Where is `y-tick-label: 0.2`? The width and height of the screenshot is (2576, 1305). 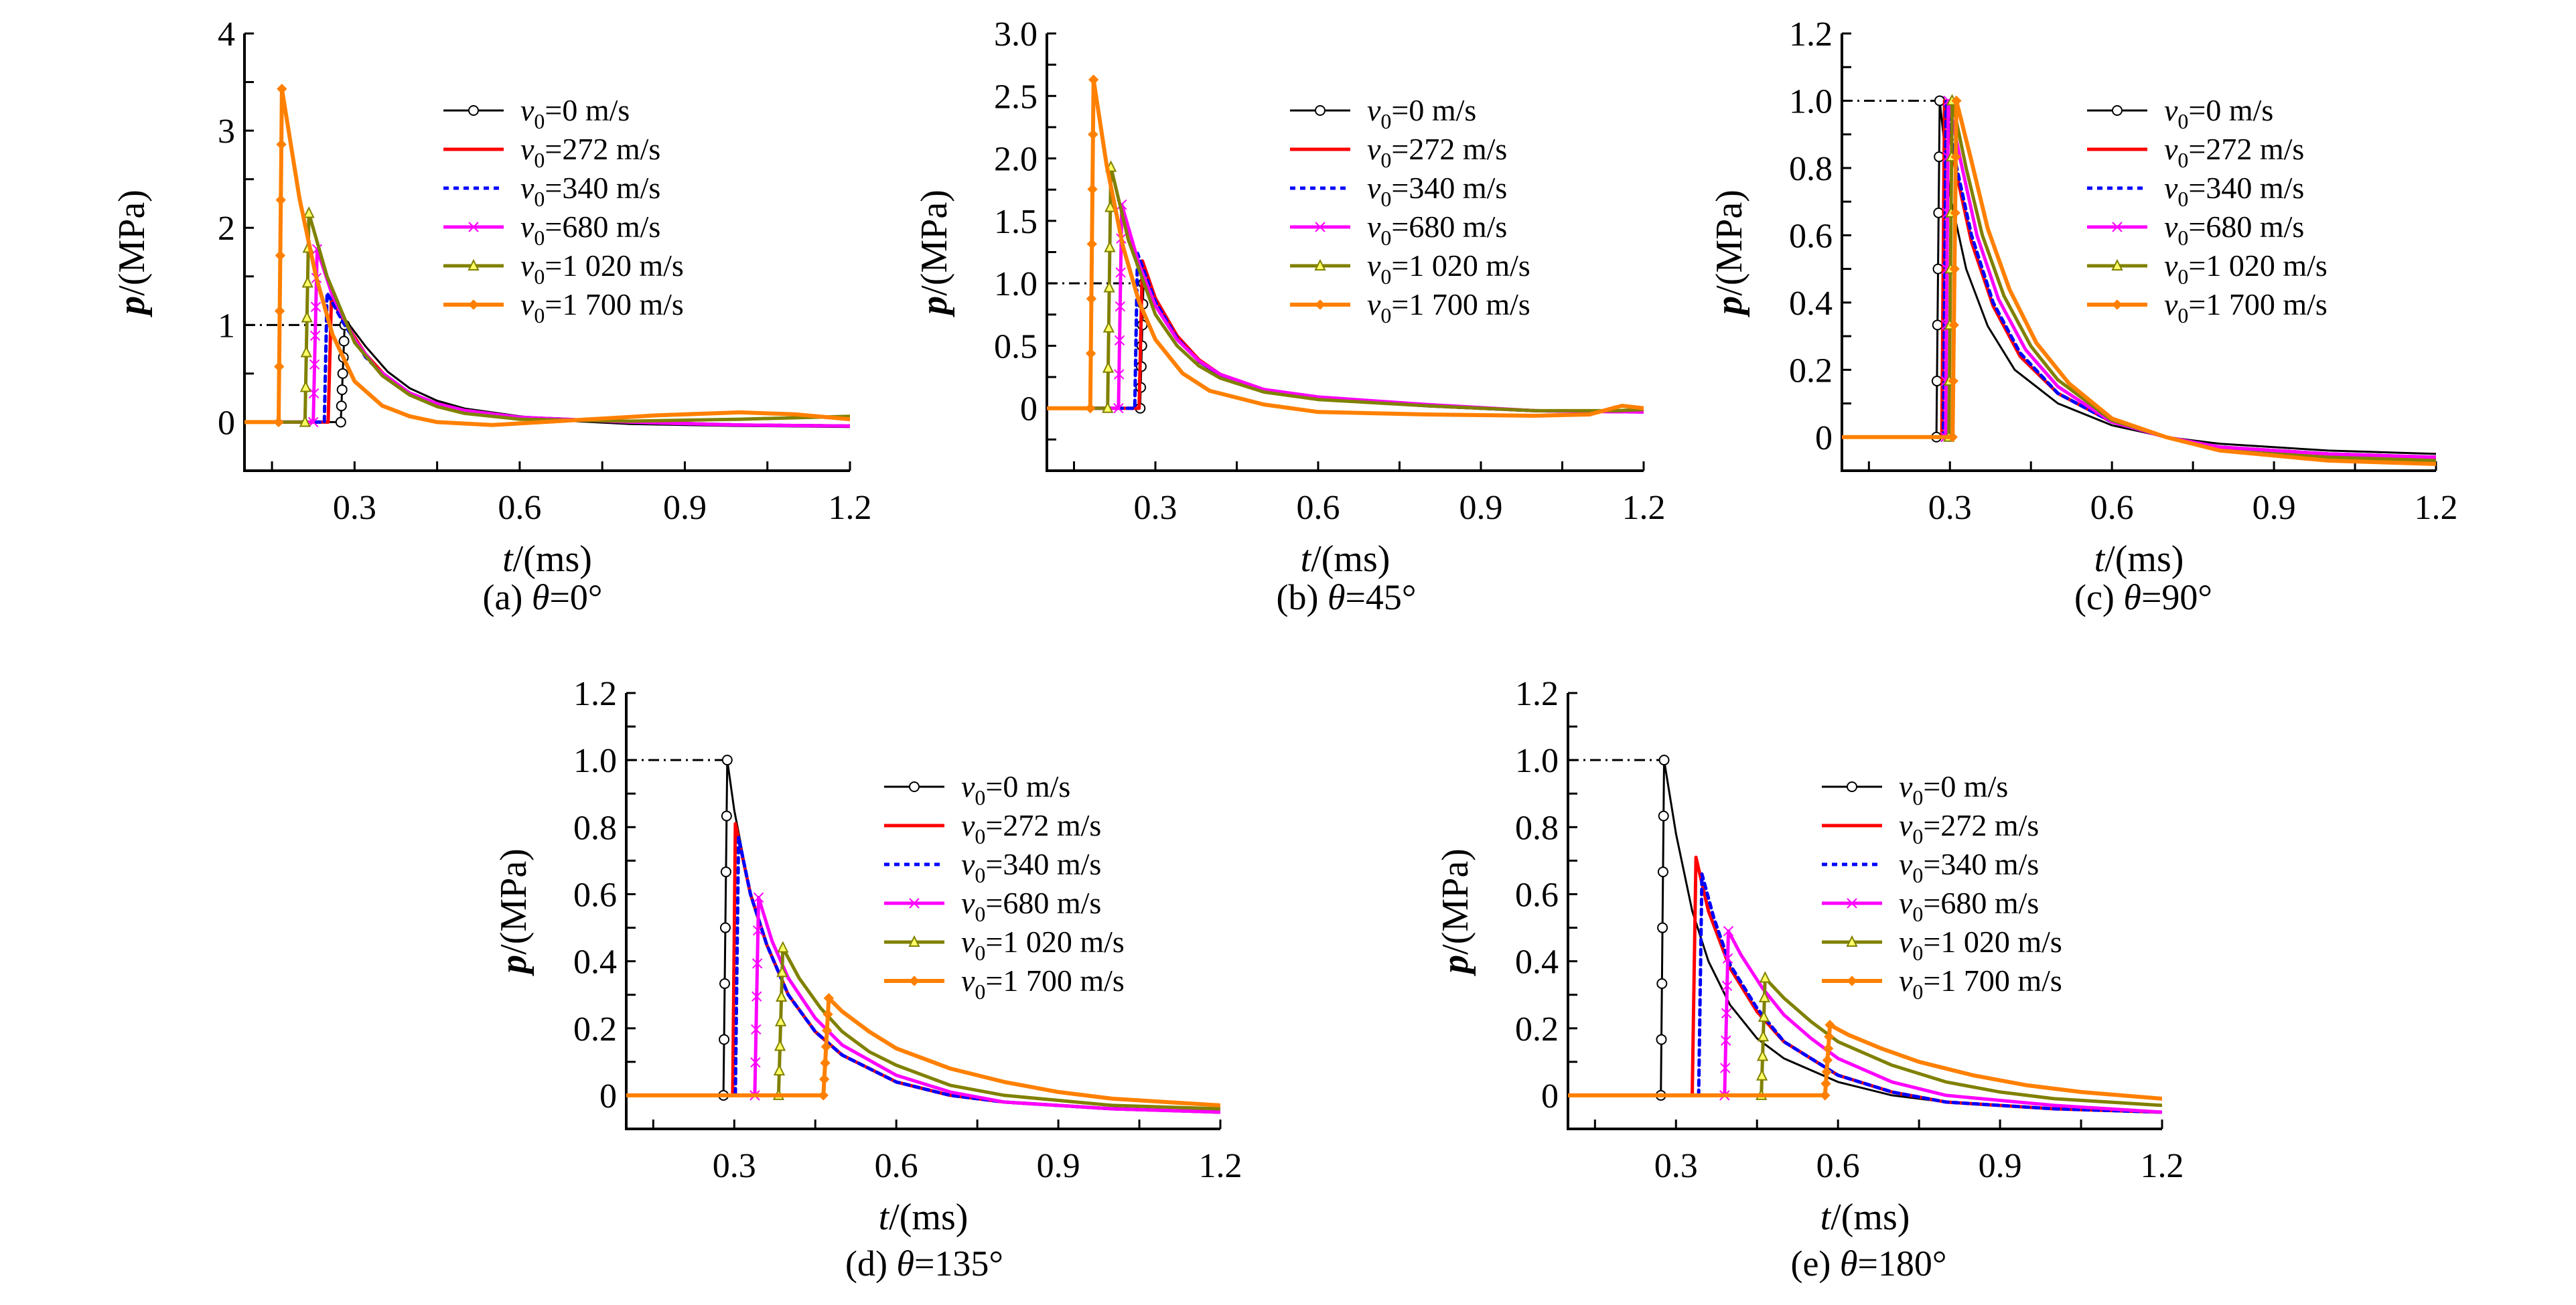 y-tick-label: 0.2 is located at coordinates (595, 1029).